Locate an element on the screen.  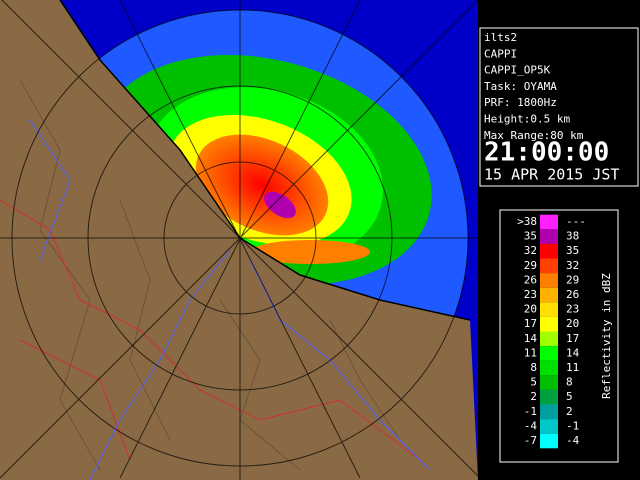
legend-low: -4 is located at coordinates (531, 425).